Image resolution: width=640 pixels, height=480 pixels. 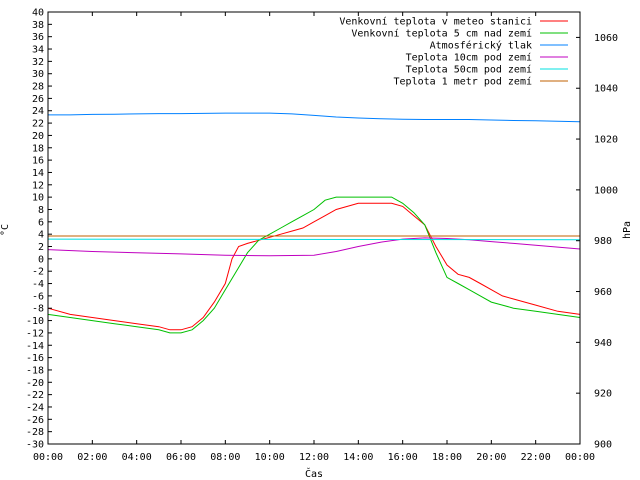 What do you see at coordinates (38, 309) in the screenshot?
I see `y-tick-label: -8` at bounding box center [38, 309].